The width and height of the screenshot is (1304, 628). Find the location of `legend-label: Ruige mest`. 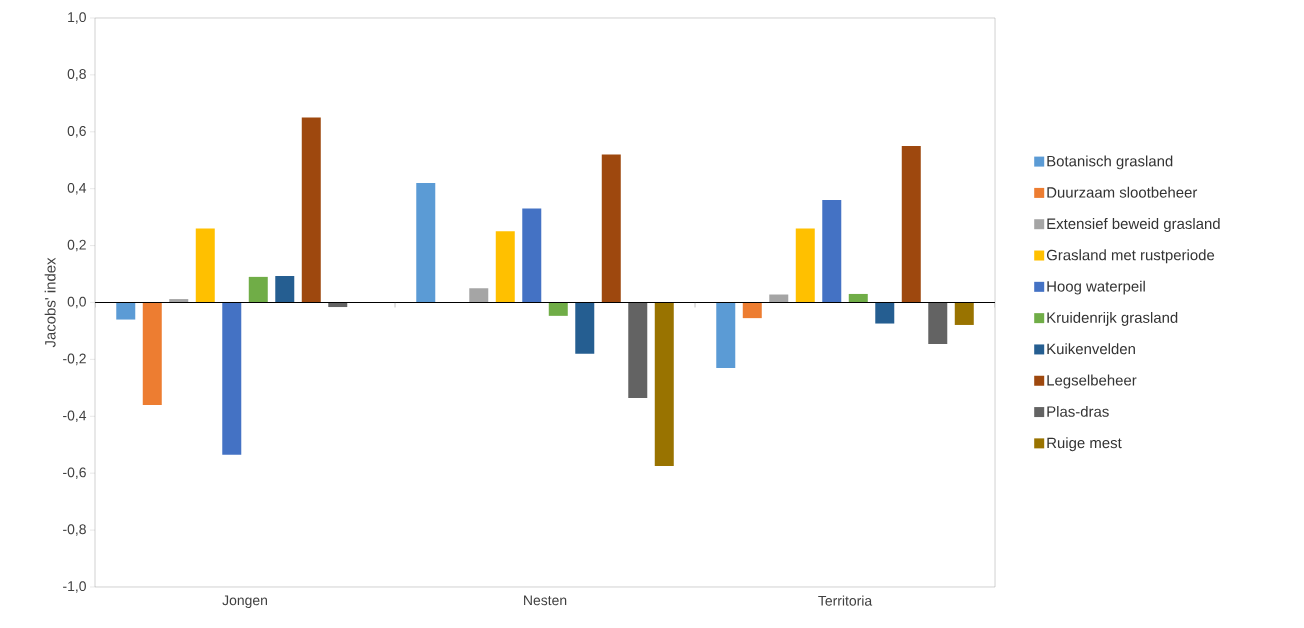

legend-label: Ruige mest is located at coordinates (1084, 444).